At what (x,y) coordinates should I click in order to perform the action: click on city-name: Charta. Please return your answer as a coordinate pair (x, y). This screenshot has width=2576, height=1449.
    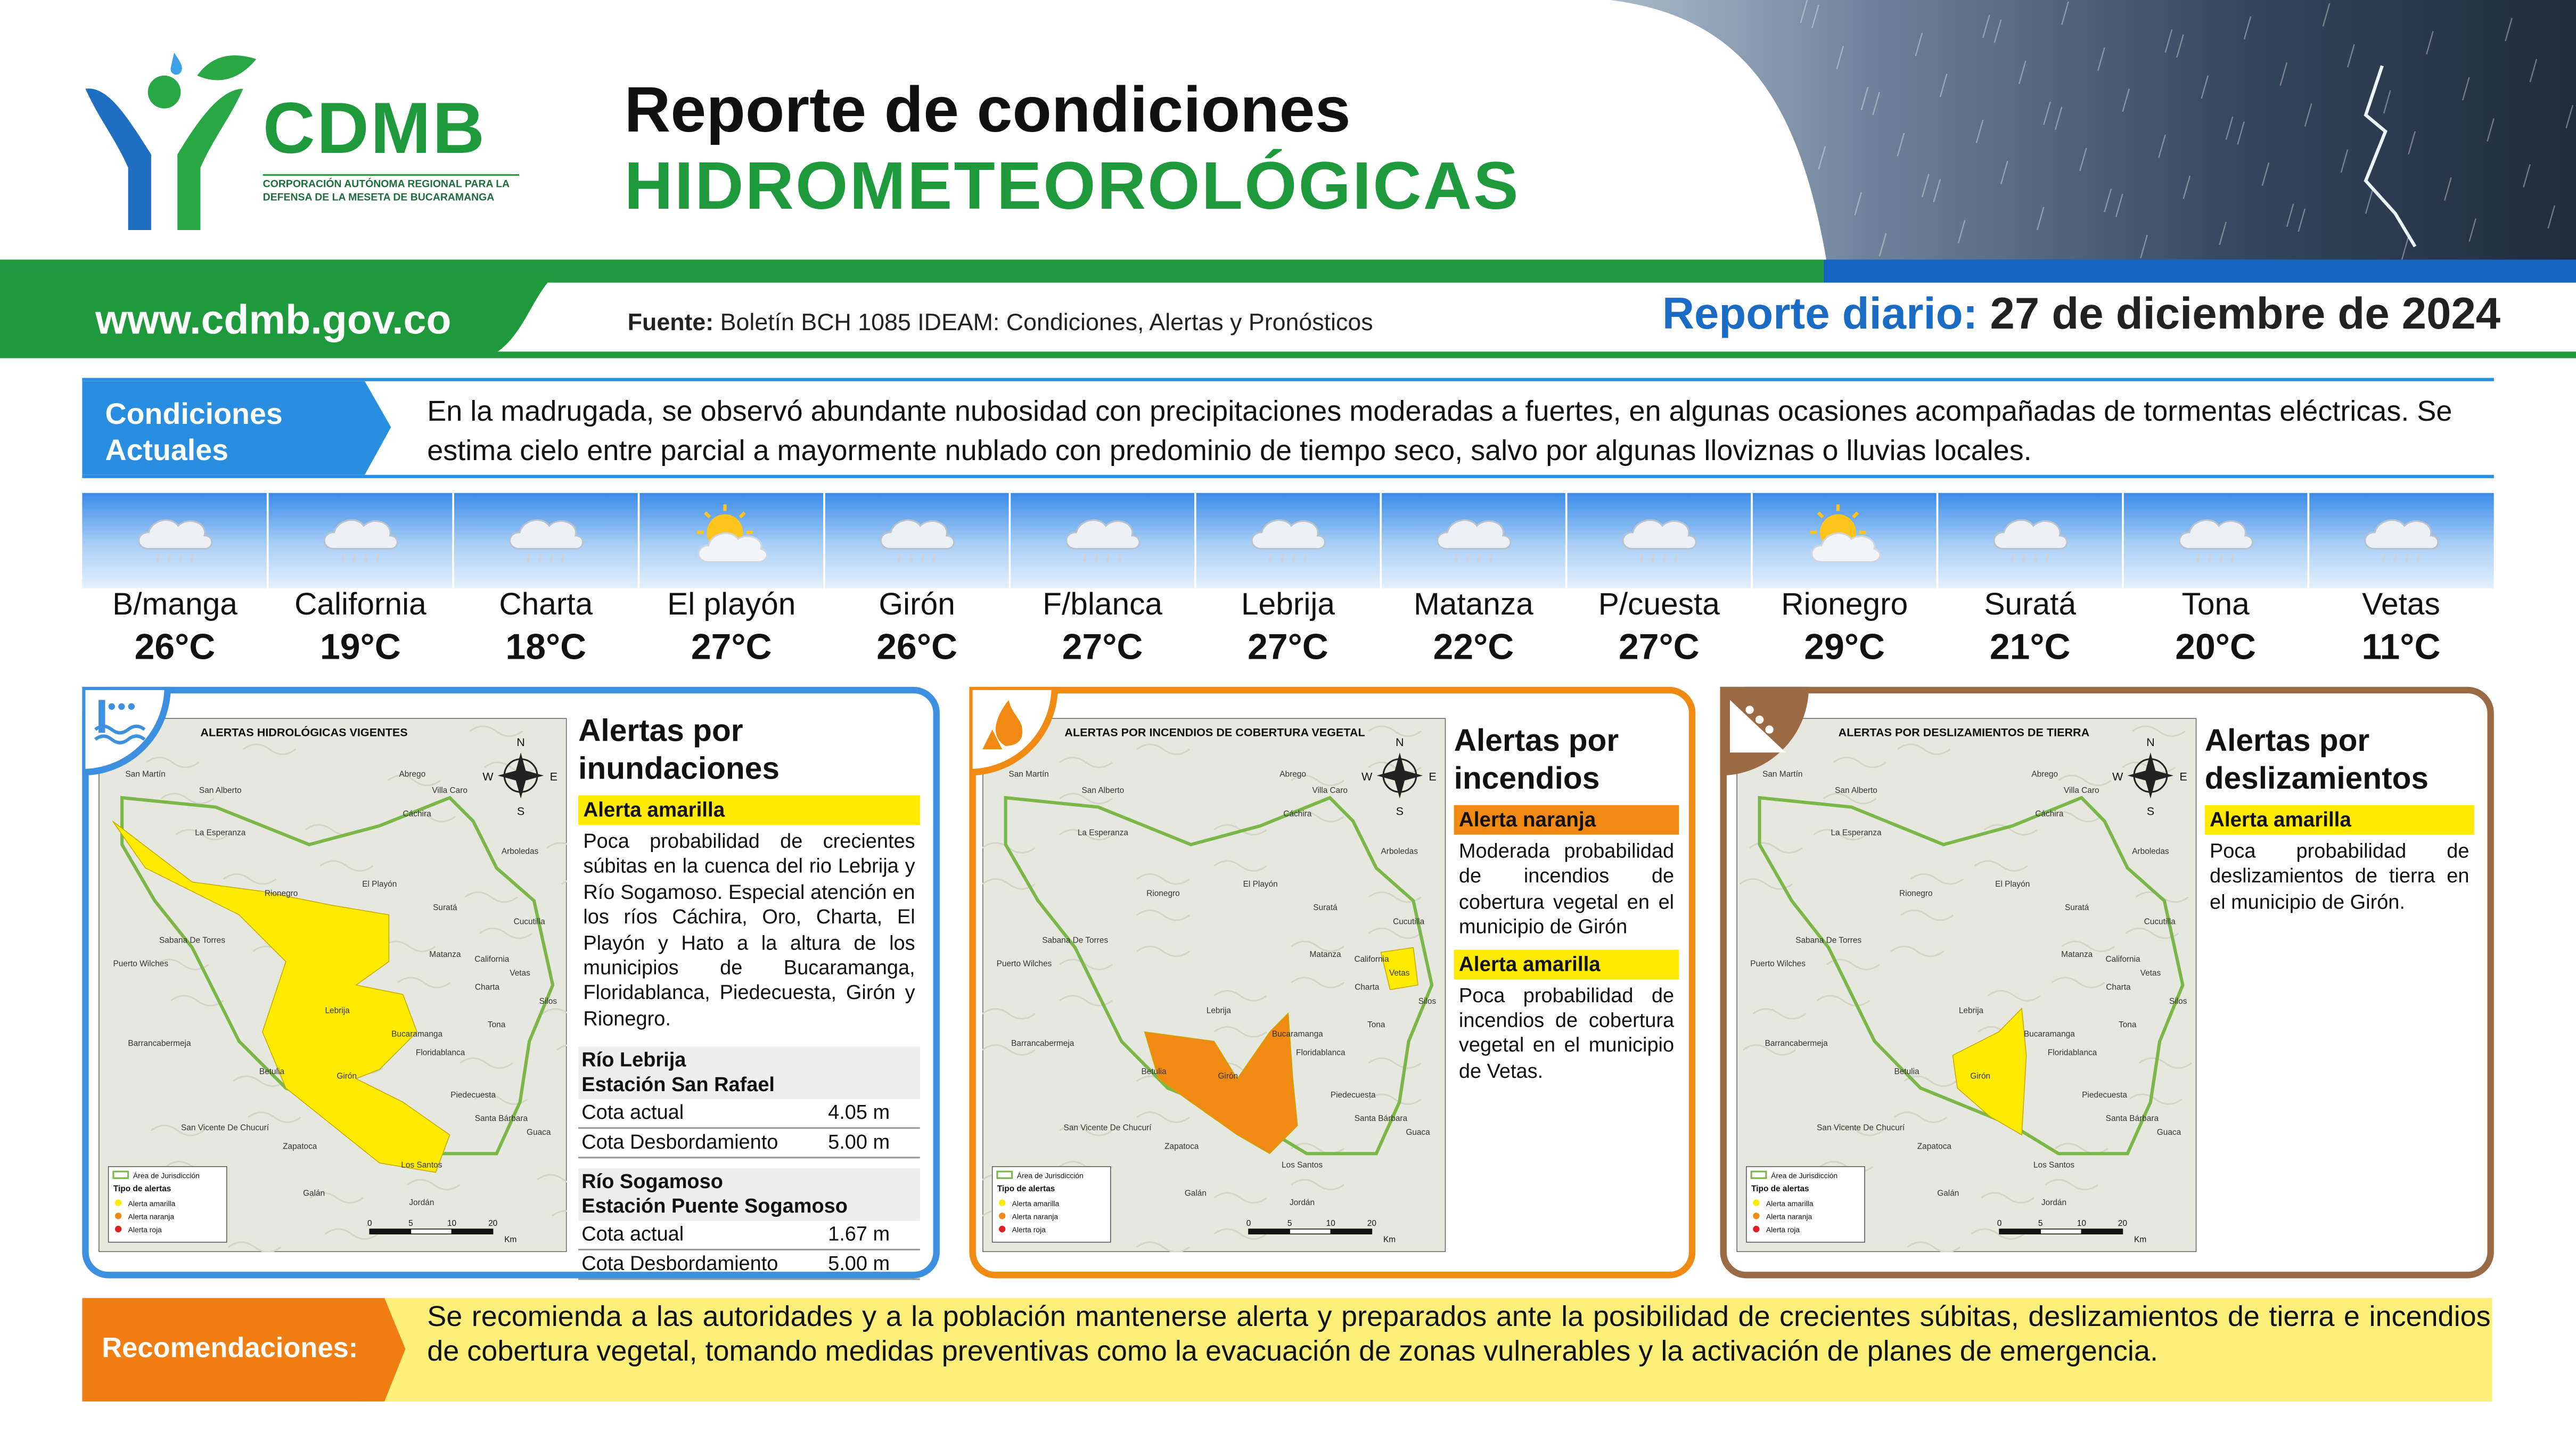
    Looking at the image, I should click on (546, 605).